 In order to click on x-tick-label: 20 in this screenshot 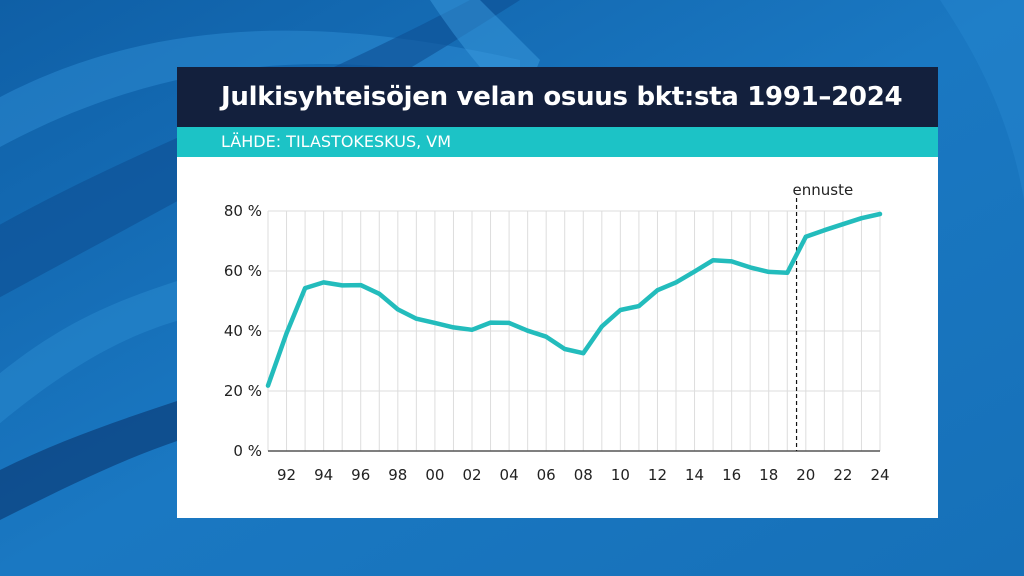, I will do `click(805, 475)`.